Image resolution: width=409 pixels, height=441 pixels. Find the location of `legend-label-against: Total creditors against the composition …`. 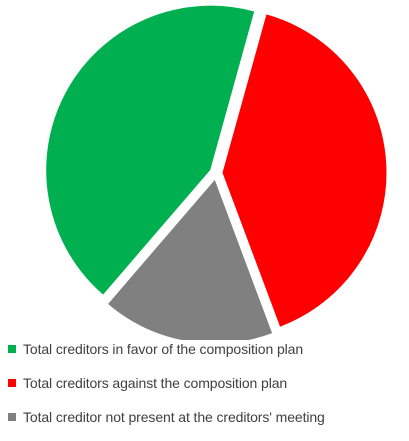

legend-label-against: Total creditors against the composition … is located at coordinates (155, 383).